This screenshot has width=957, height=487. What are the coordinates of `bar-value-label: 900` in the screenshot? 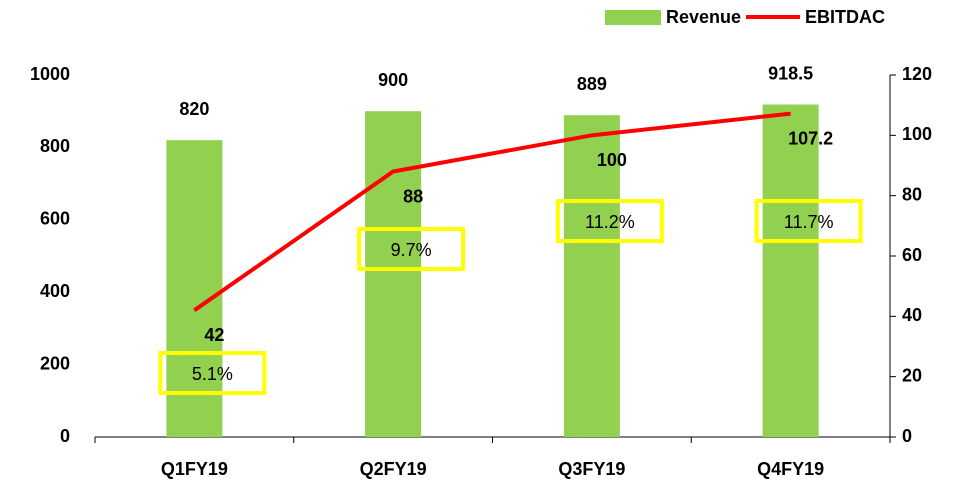 It's located at (393, 80).